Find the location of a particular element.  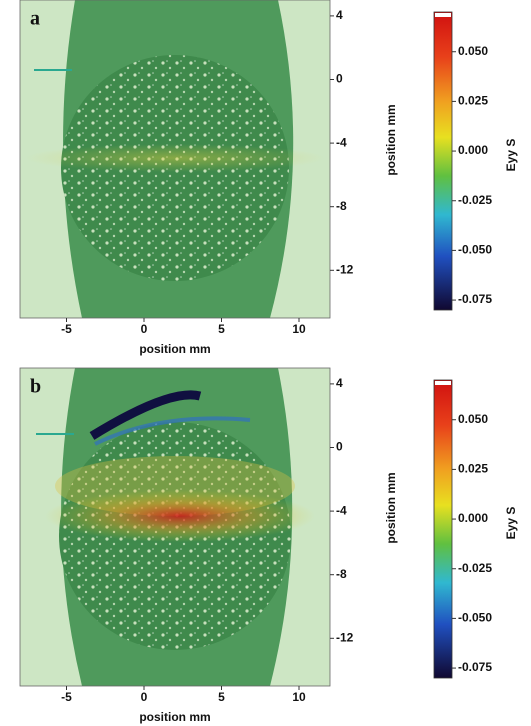

panel-label: a is located at coordinates (35, 19).